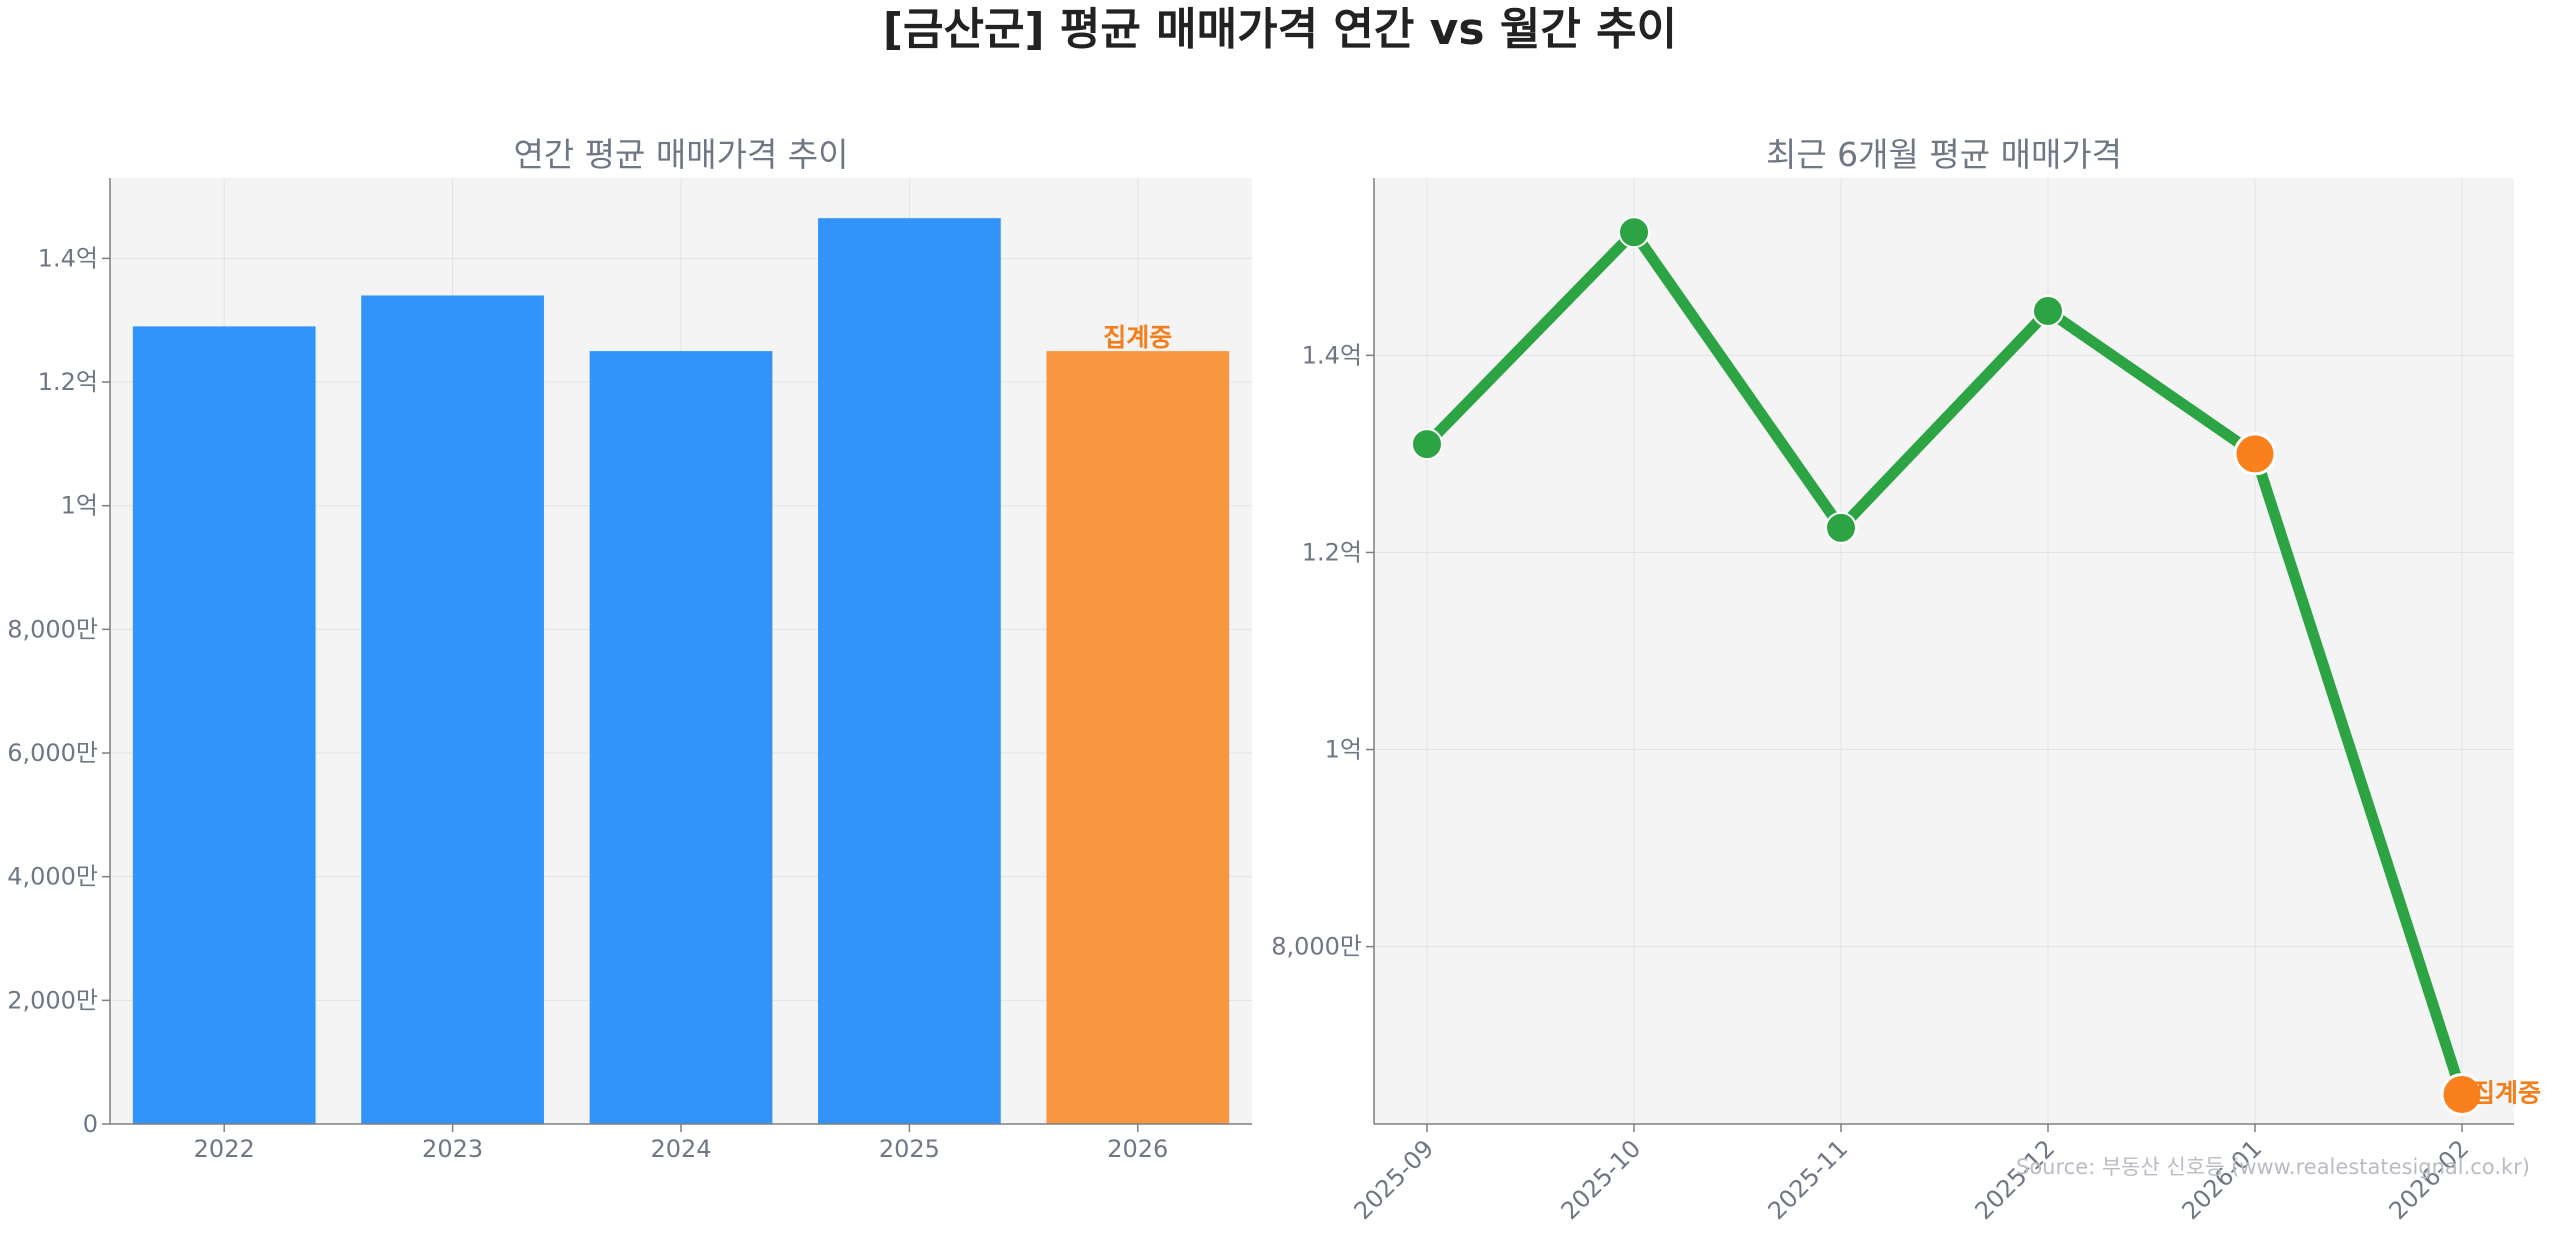 This screenshot has height=1234, width=2560. What do you see at coordinates (79, 506) in the screenshot?
I see `annual-ytick-label: 1억` at bounding box center [79, 506].